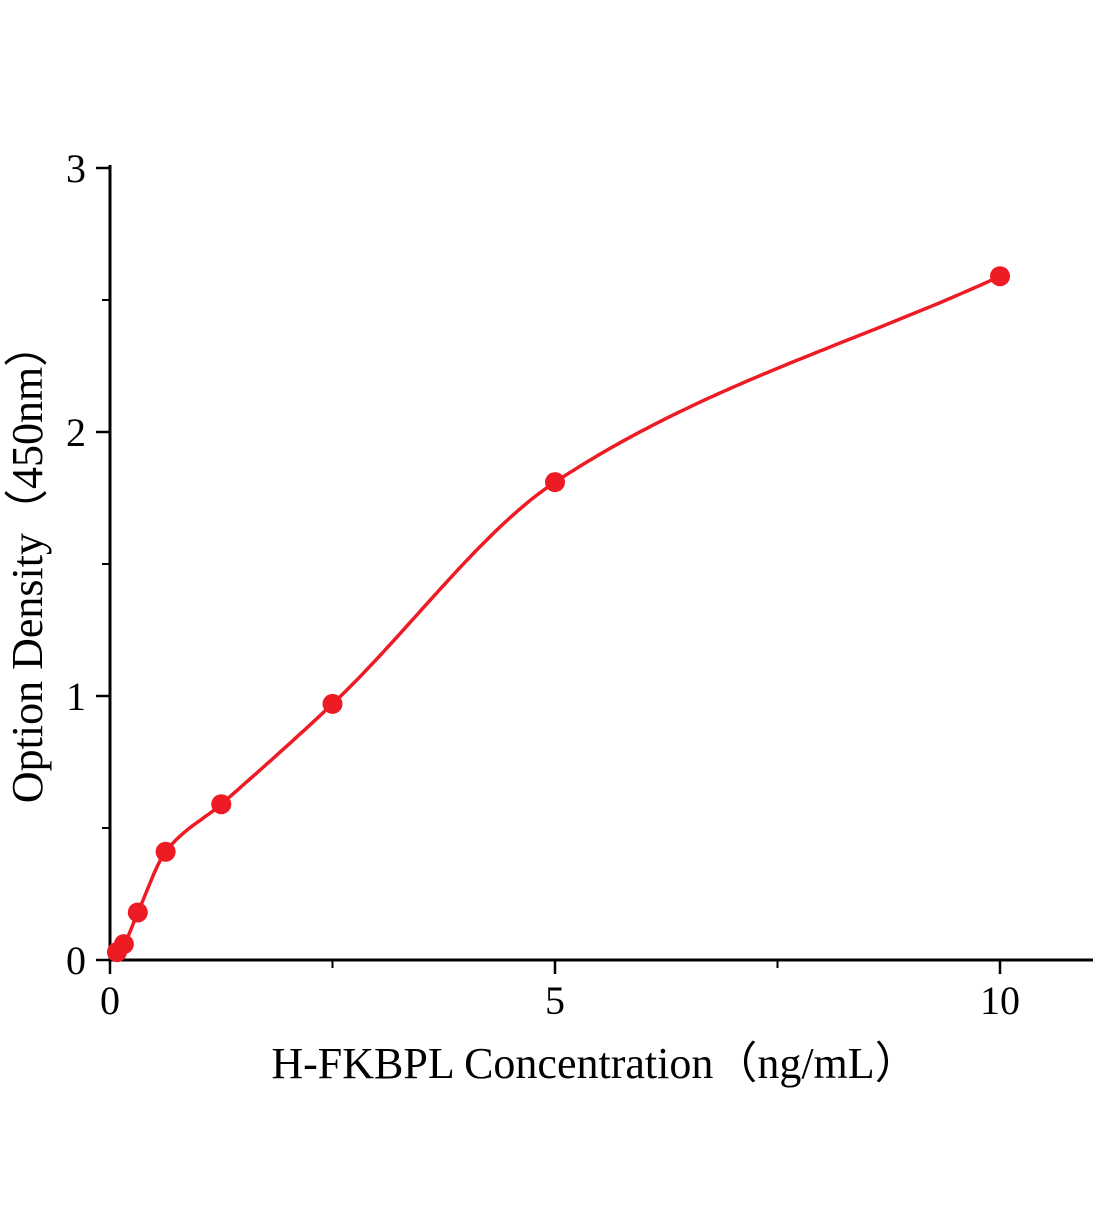  Describe the element at coordinates (1000, 1000) in the screenshot. I see `x-tick-label: 10` at that location.